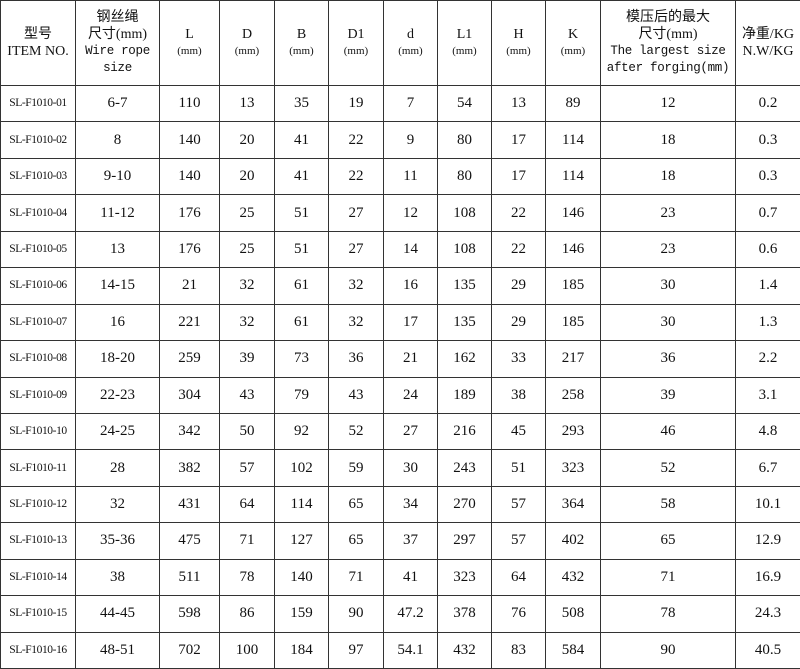 The image size is (800, 669). What do you see at coordinates (301, 213) in the screenshot?
I see `cell-b: 51` at bounding box center [301, 213].